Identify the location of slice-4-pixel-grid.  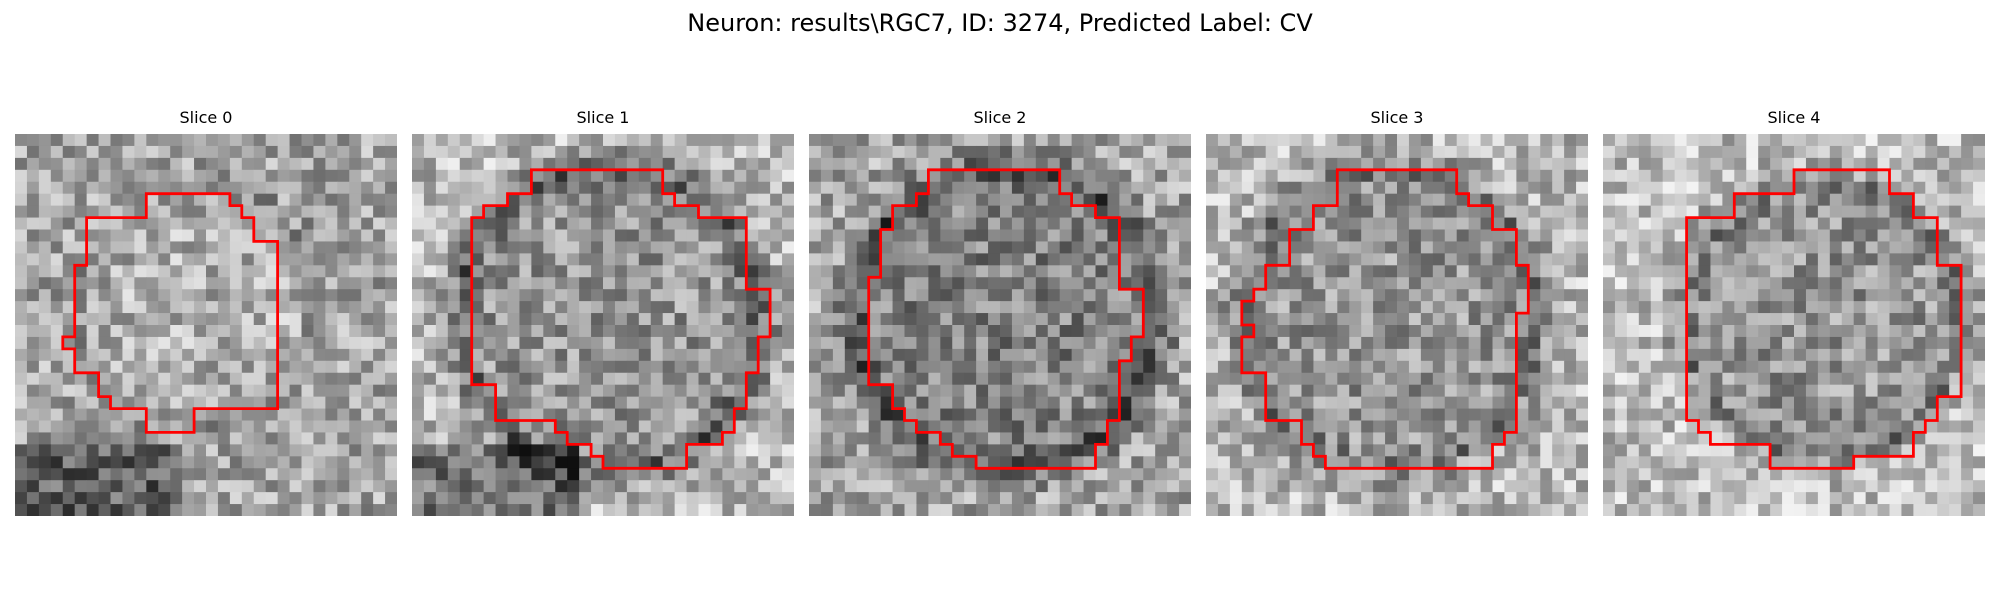
(1794, 325).